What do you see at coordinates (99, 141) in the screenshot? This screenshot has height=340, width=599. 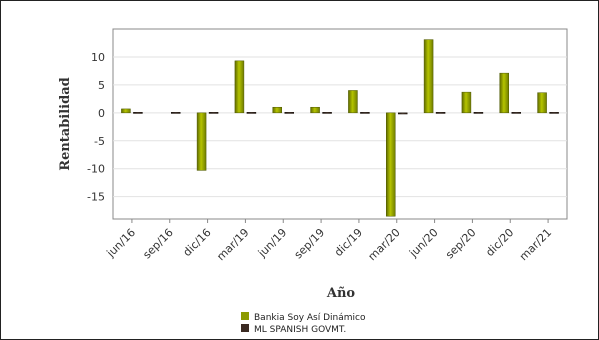 I see `y-tick-label: -5` at bounding box center [99, 141].